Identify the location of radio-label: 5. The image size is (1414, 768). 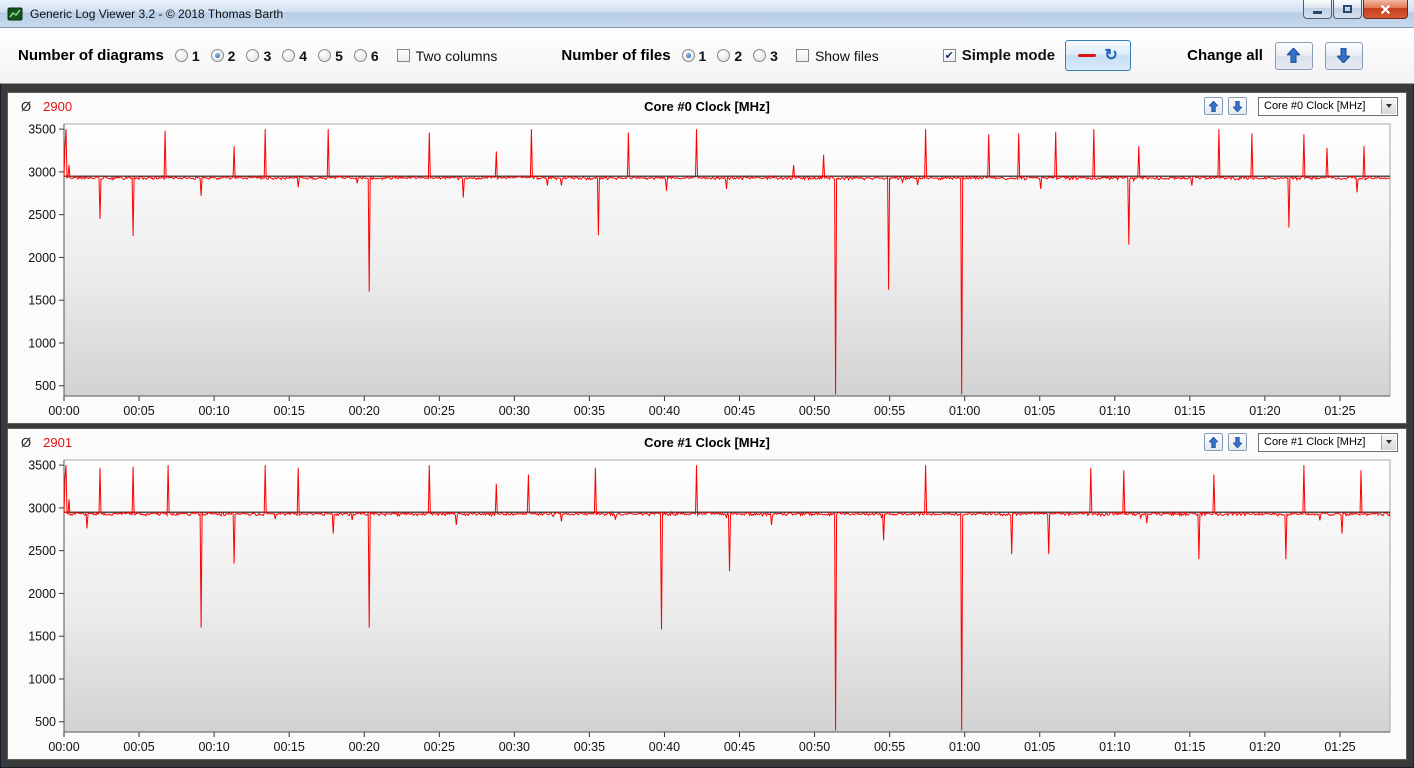
(339, 55).